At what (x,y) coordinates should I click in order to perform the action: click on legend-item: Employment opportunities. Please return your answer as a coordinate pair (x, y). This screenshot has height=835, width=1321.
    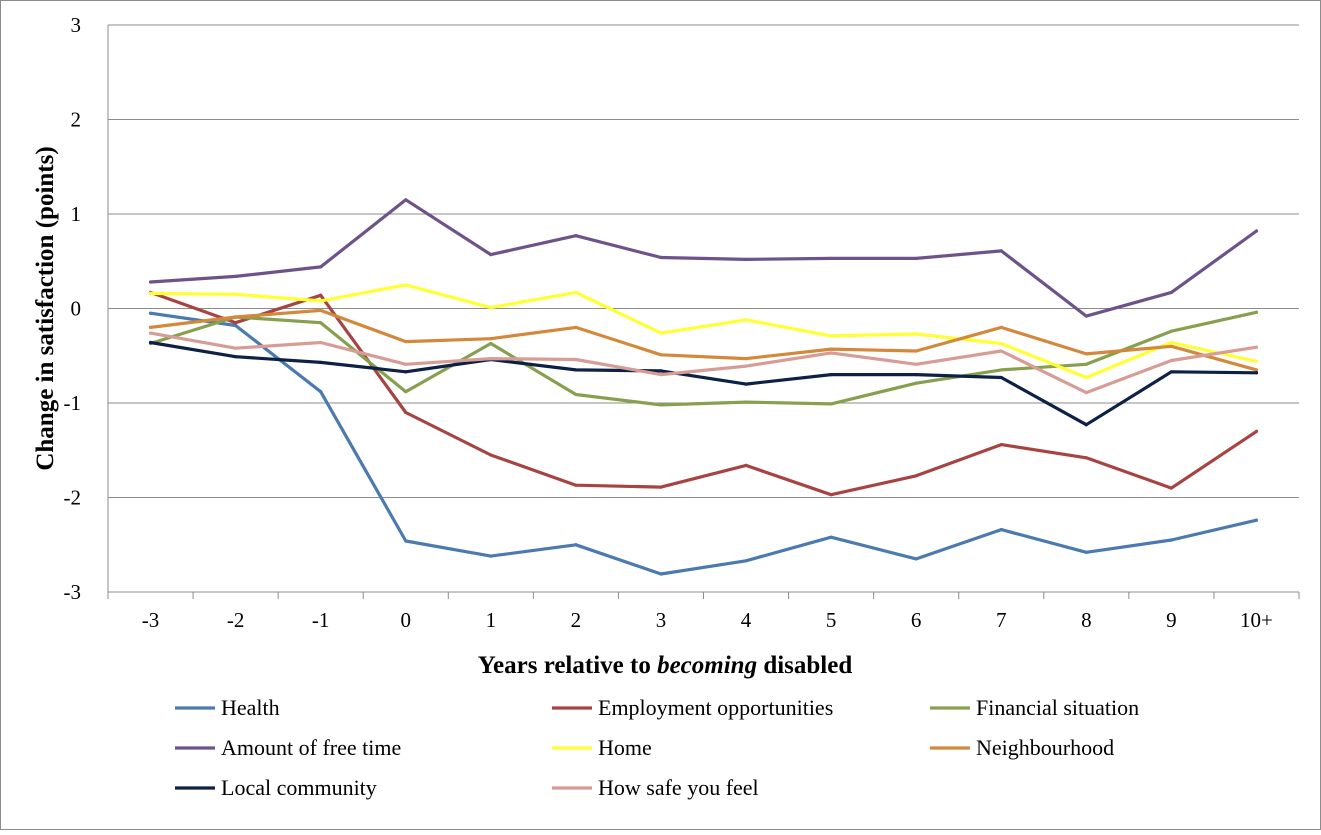
    Looking at the image, I should click on (692, 707).